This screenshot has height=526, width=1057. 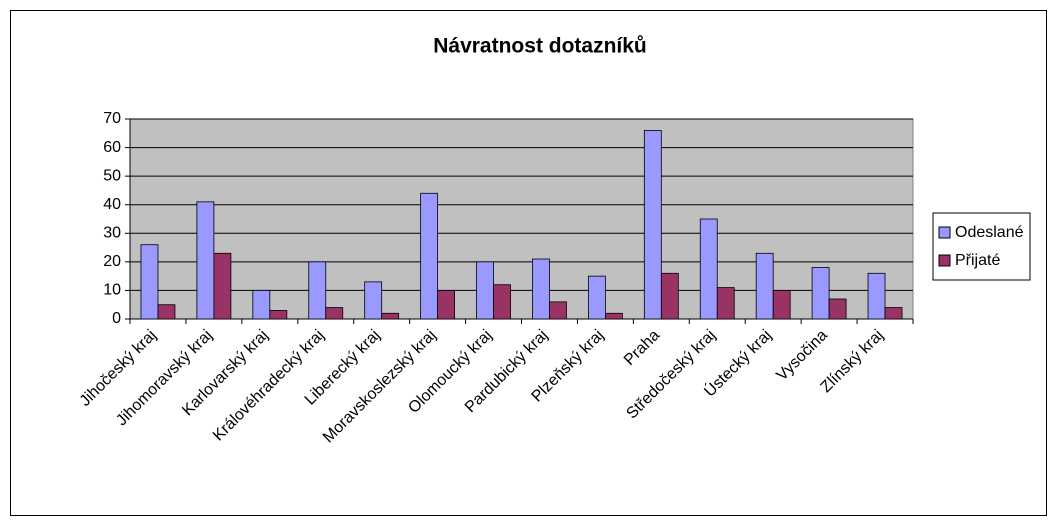 I want to click on legend-label: Odeslané, so click(x=989, y=232).